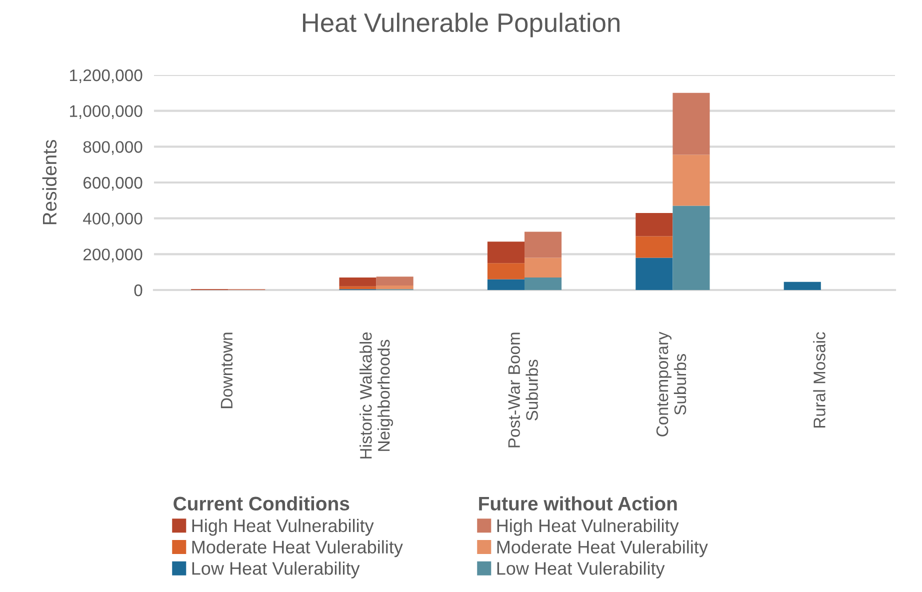  What do you see at coordinates (226, 370) in the screenshot?
I see `x-tick-label: Downtown` at bounding box center [226, 370].